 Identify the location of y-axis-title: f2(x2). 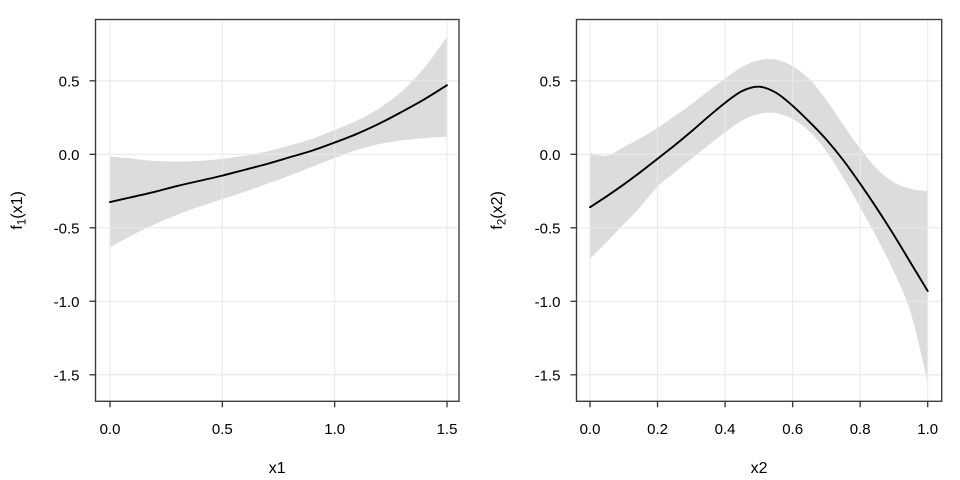
(499, 210).